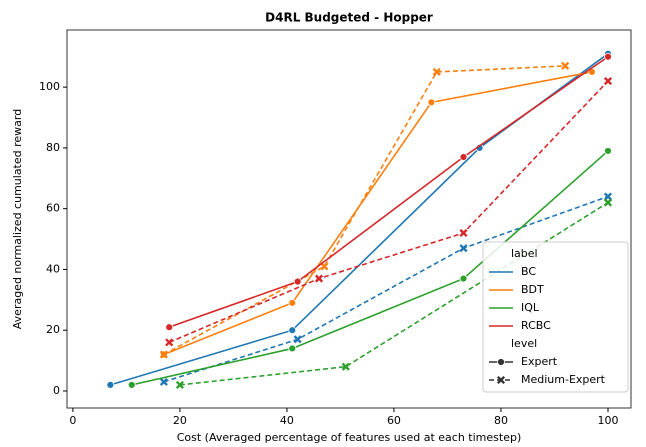 The width and height of the screenshot is (646, 447). What do you see at coordinates (539, 361) in the screenshot?
I see `legend-label: Expert` at bounding box center [539, 361].